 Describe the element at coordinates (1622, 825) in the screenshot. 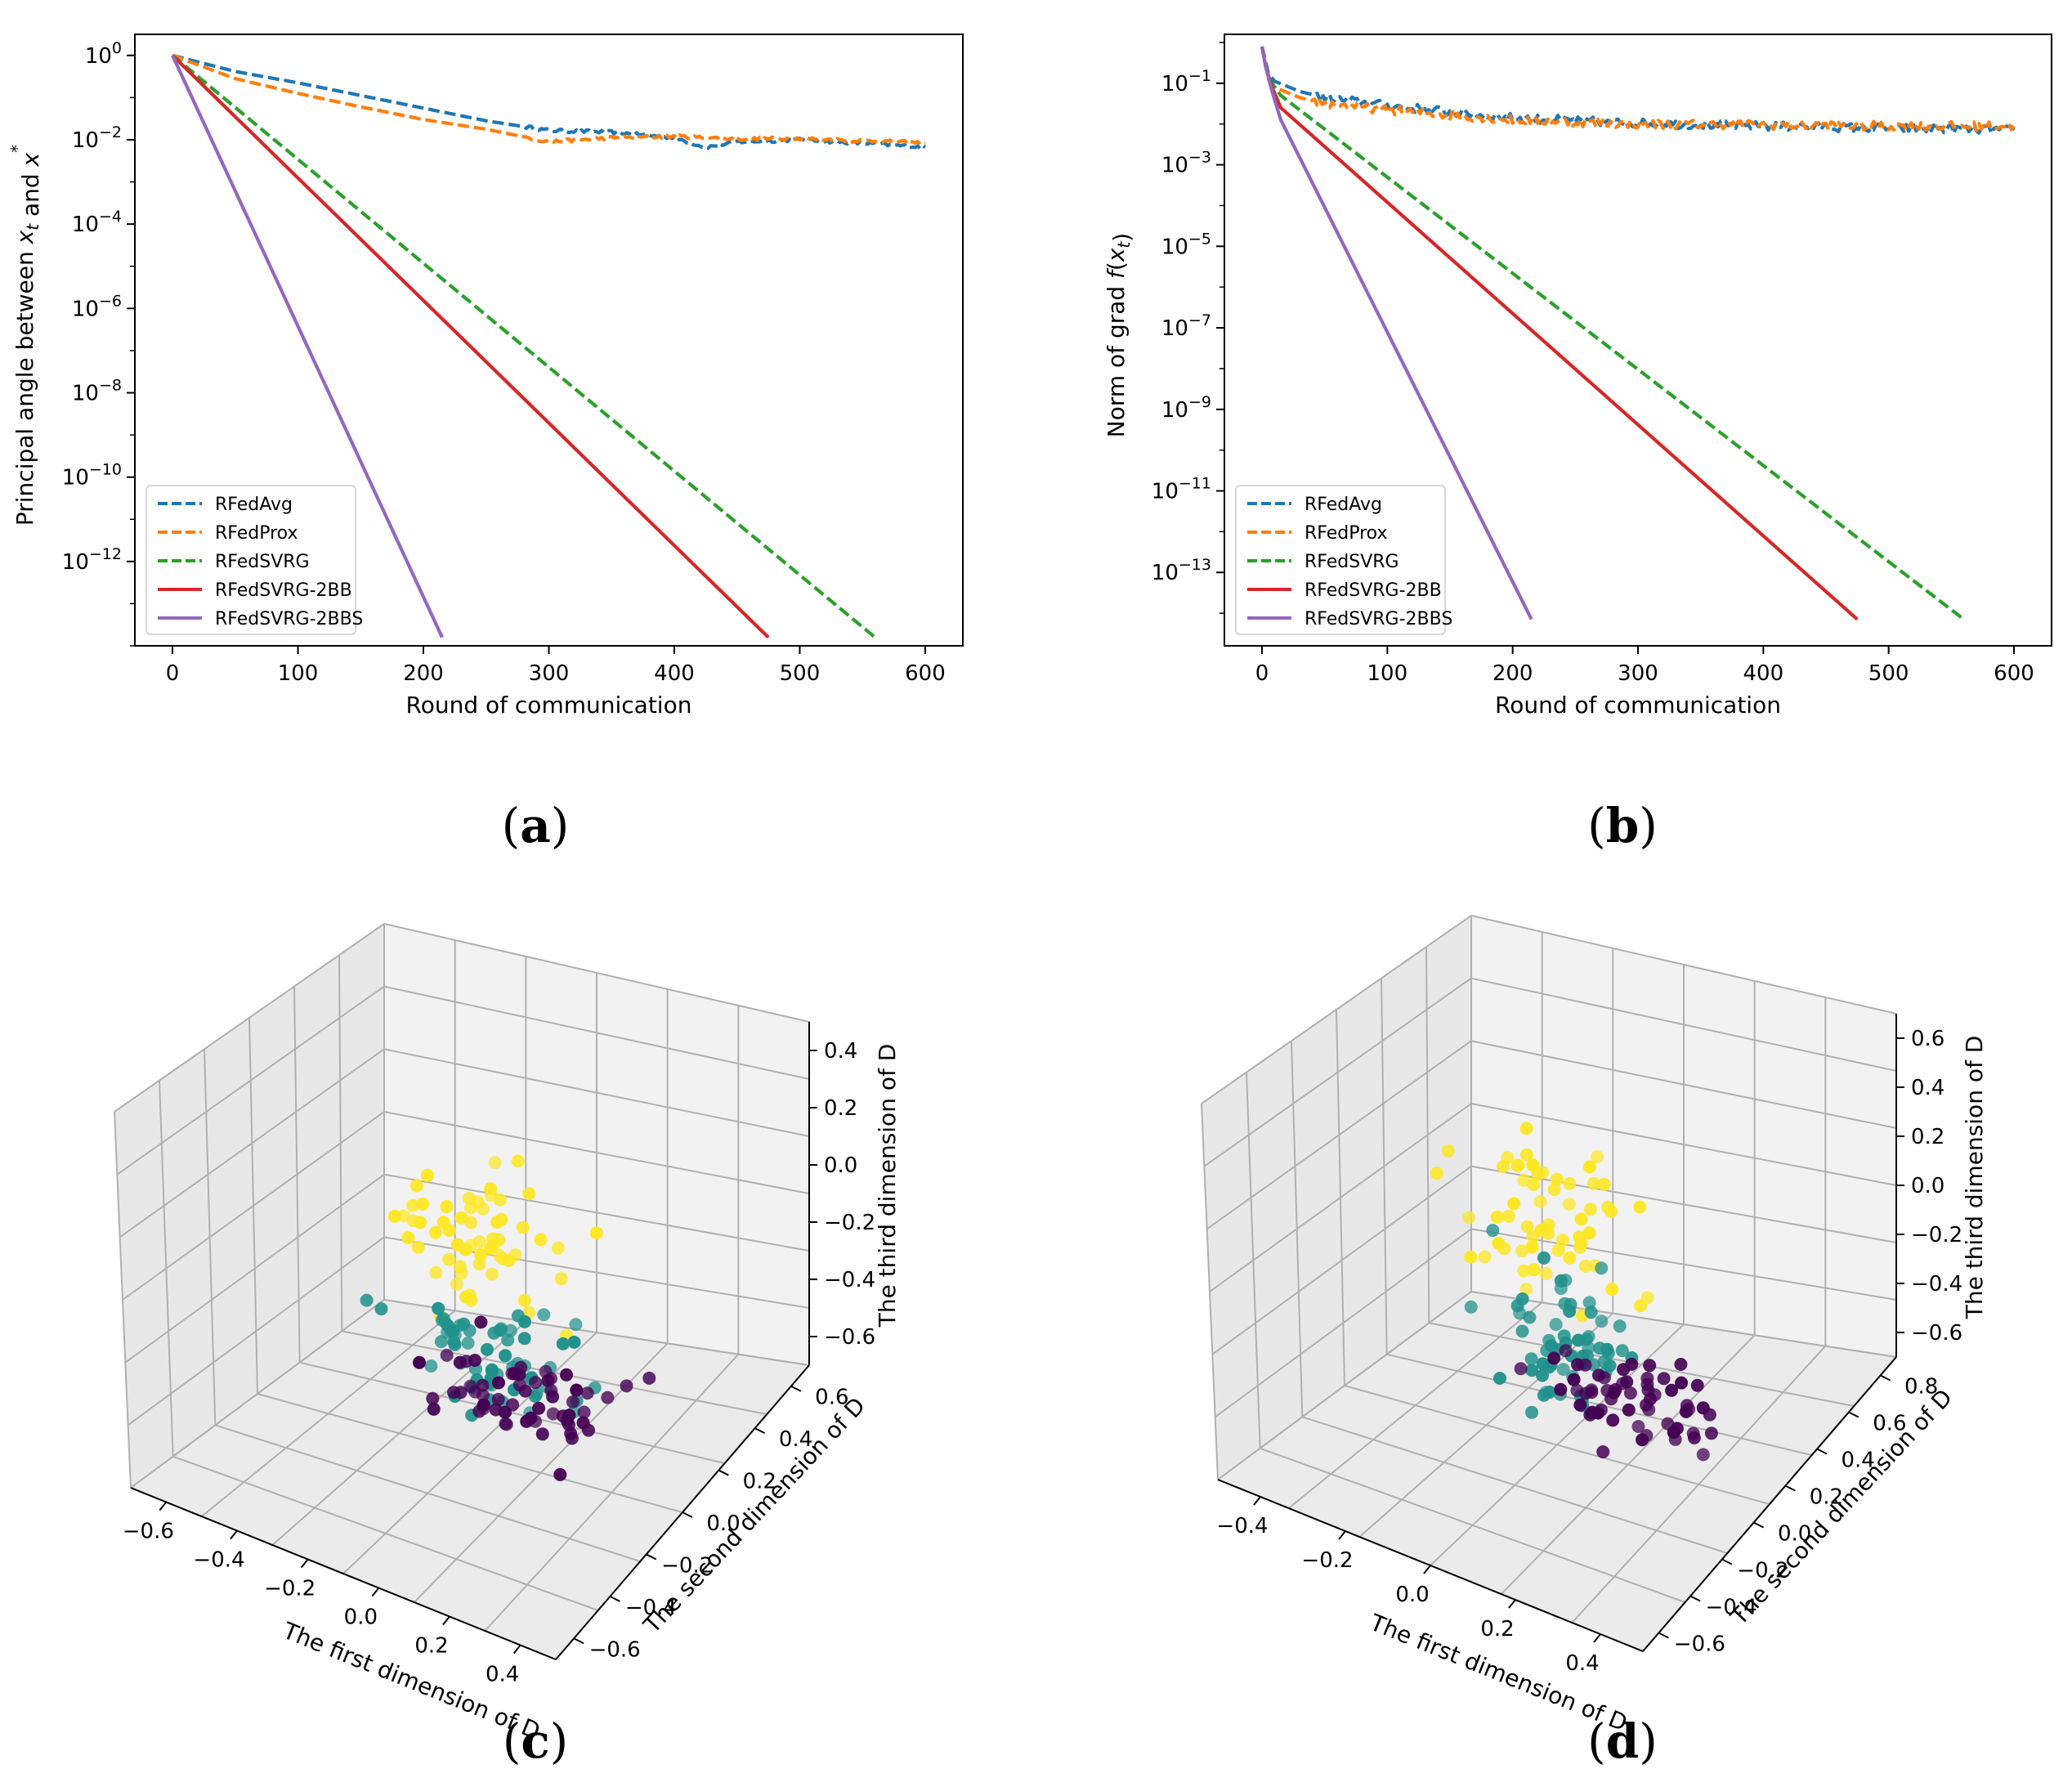

I see `panel-label-b: (b)` at that location.